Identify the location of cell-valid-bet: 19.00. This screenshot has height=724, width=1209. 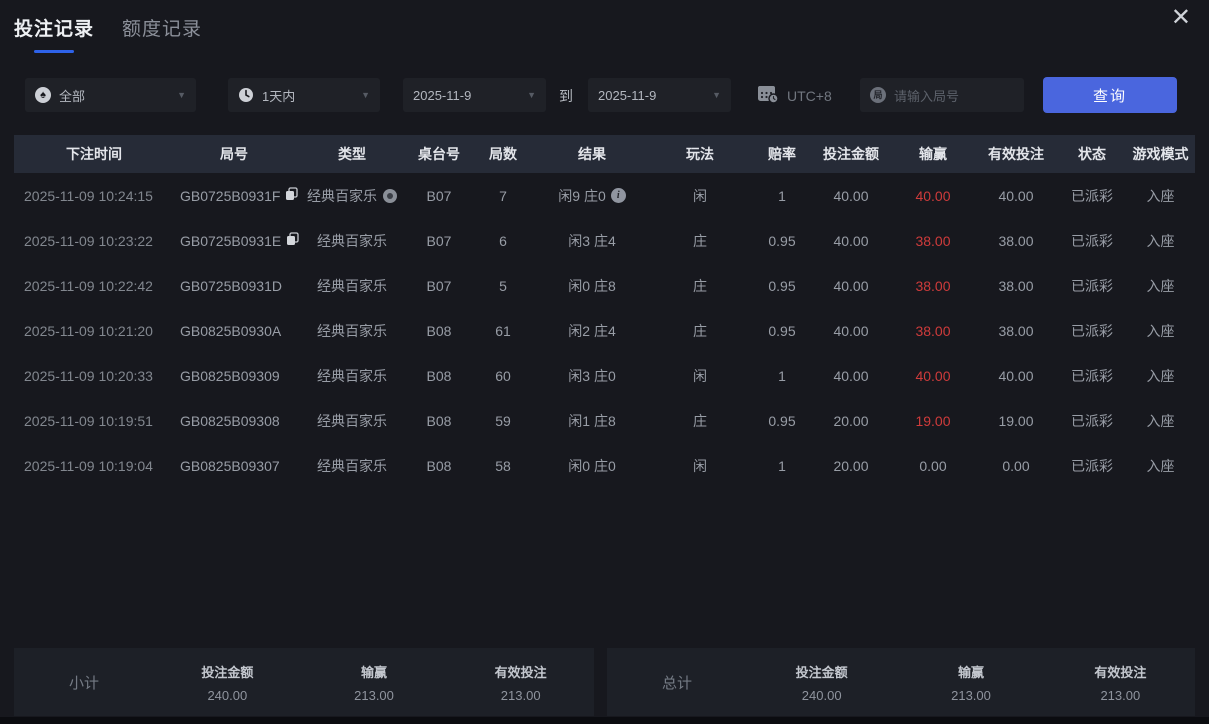
(1016, 420).